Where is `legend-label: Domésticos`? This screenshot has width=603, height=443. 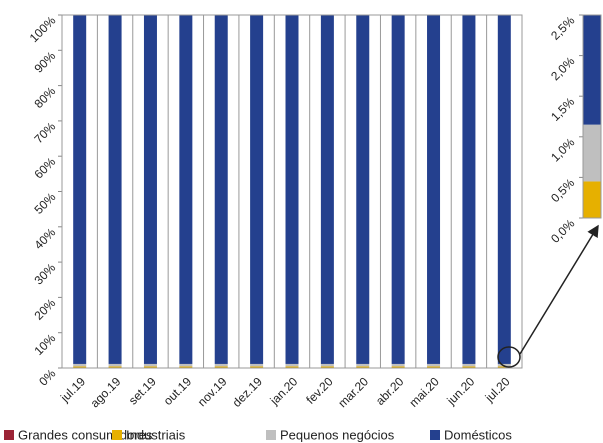 legend-label: Domésticos is located at coordinates (478, 434).